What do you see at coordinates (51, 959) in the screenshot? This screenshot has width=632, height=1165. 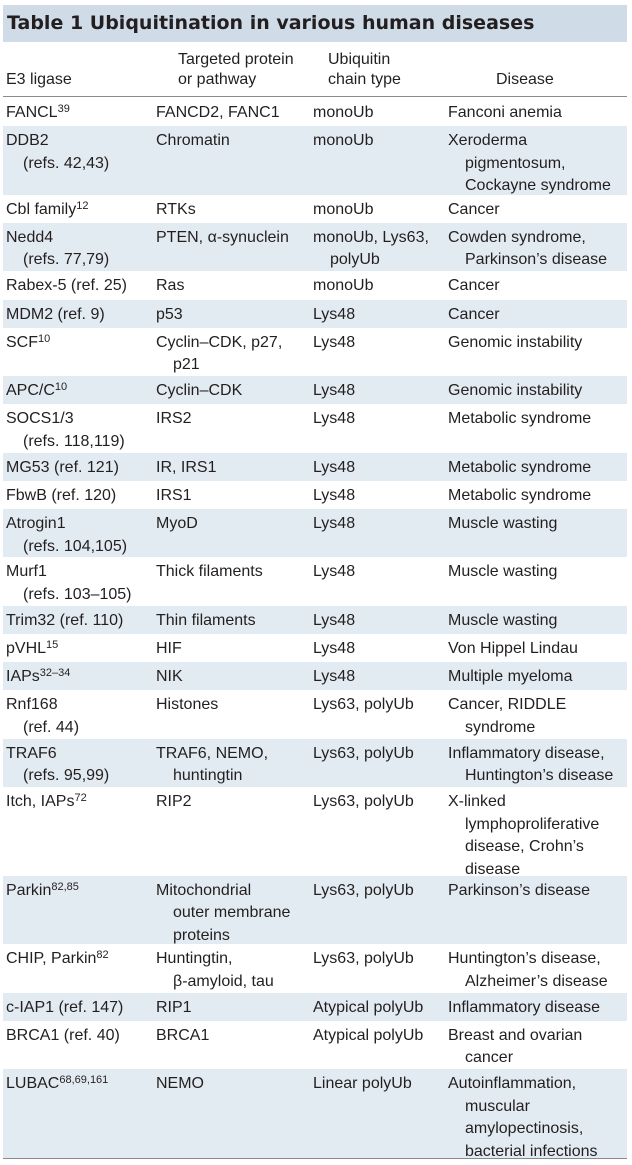 I see `e3-name: CHIP, Parkin` at bounding box center [51, 959].